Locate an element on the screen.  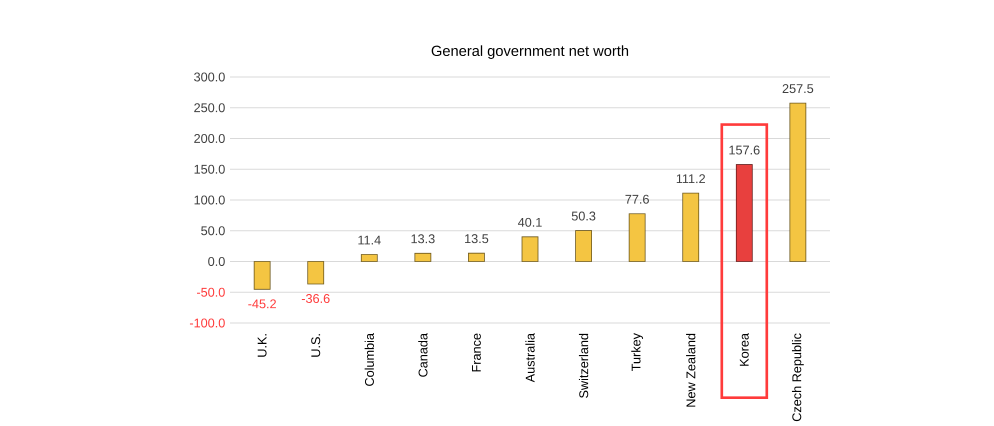
x-tick-label: France is located at coordinates (476, 353).